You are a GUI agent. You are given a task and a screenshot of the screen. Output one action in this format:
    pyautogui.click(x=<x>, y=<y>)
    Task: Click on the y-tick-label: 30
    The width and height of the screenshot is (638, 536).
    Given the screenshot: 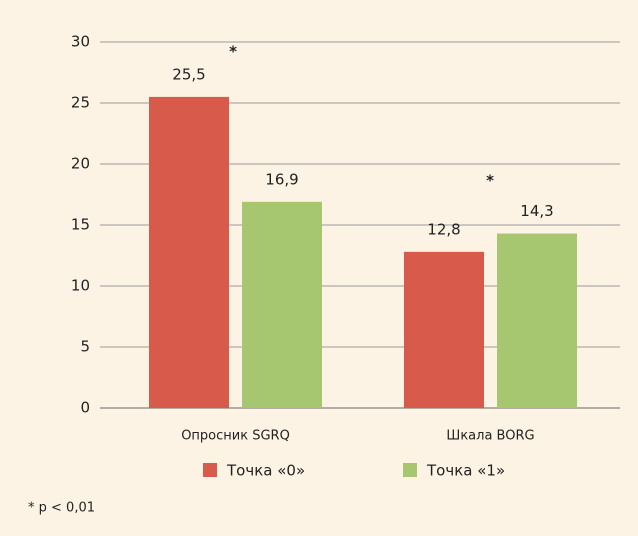 What is the action you would take?
    pyautogui.click(x=80, y=42)
    